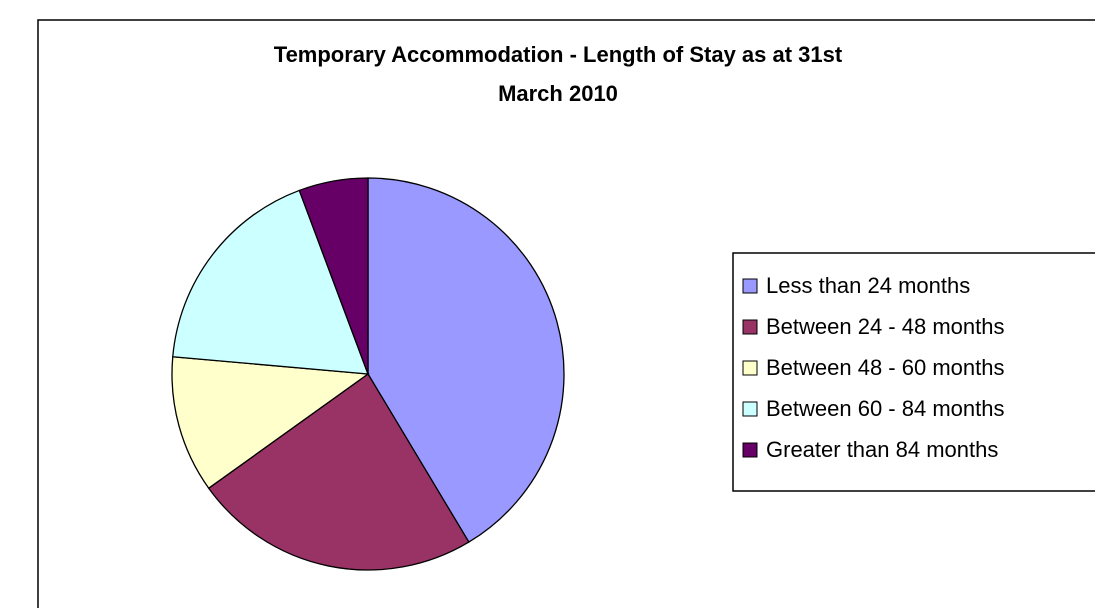 This screenshot has height=608, width=1095. I want to click on legend-label: Between 60 - 84 months, so click(885, 408).